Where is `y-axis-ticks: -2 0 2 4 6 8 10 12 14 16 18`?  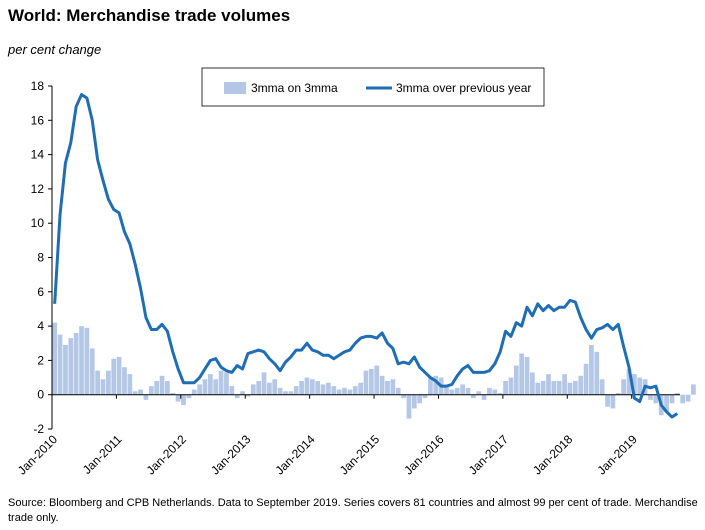
y-axis-ticks: -2 0 2 4 6 8 10 12 14 16 18 is located at coordinates (41, 257).